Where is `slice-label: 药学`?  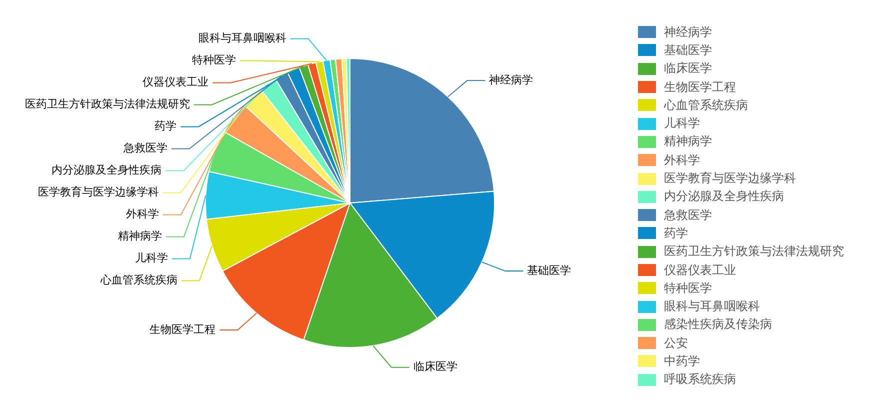
slice-label: 药学 is located at coordinates (165, 126).